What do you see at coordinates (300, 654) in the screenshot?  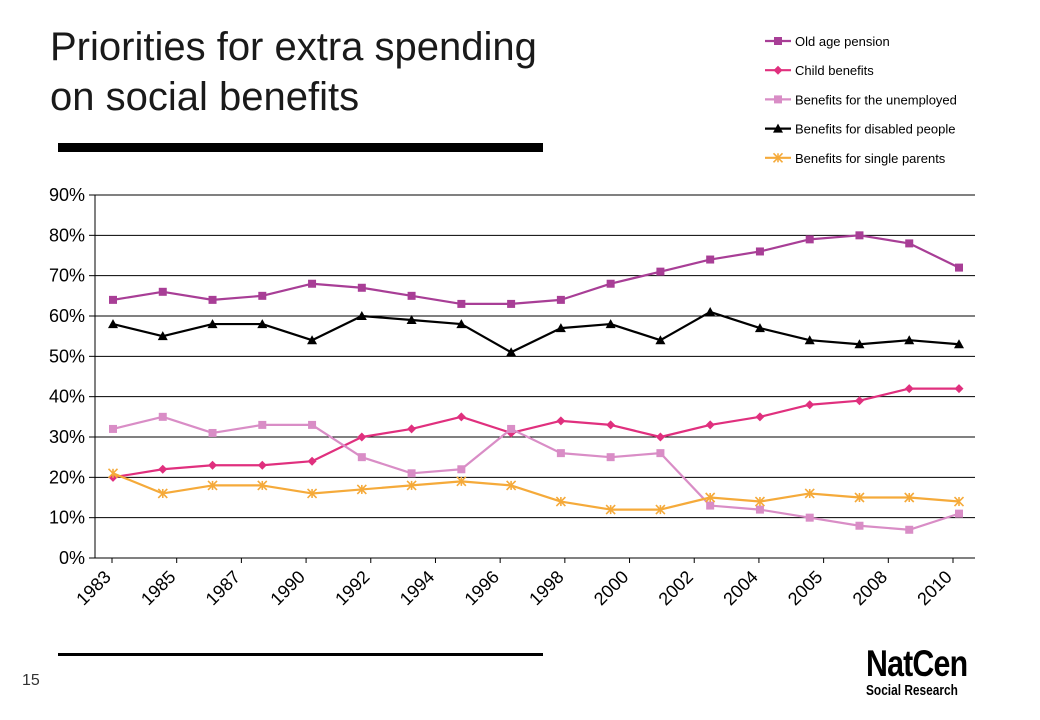 I see `footer-divider` at bounding box center [300, 654].